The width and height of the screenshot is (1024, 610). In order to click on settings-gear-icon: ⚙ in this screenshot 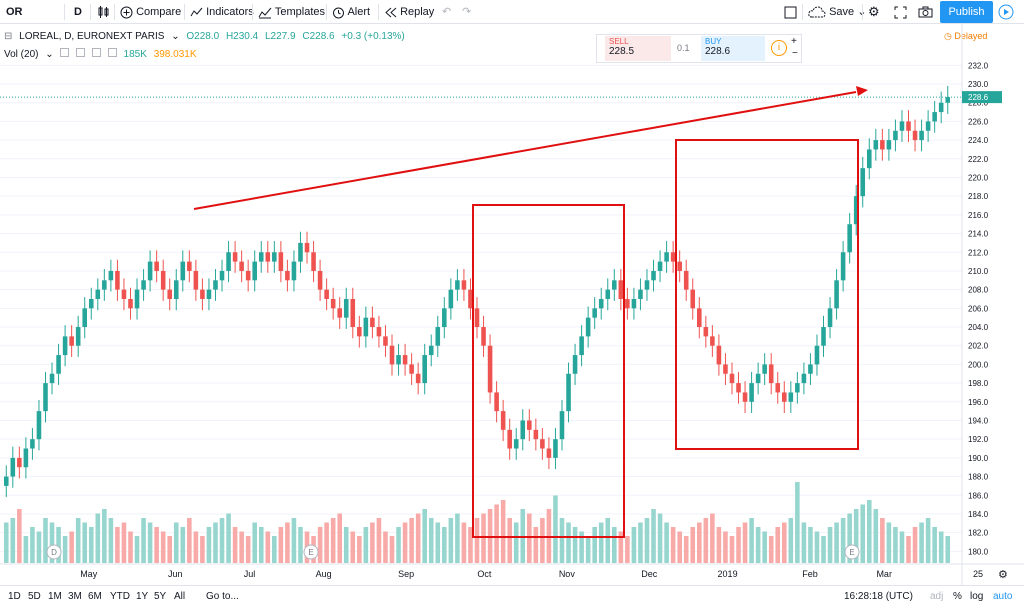, I will do `click(874, 11)`.